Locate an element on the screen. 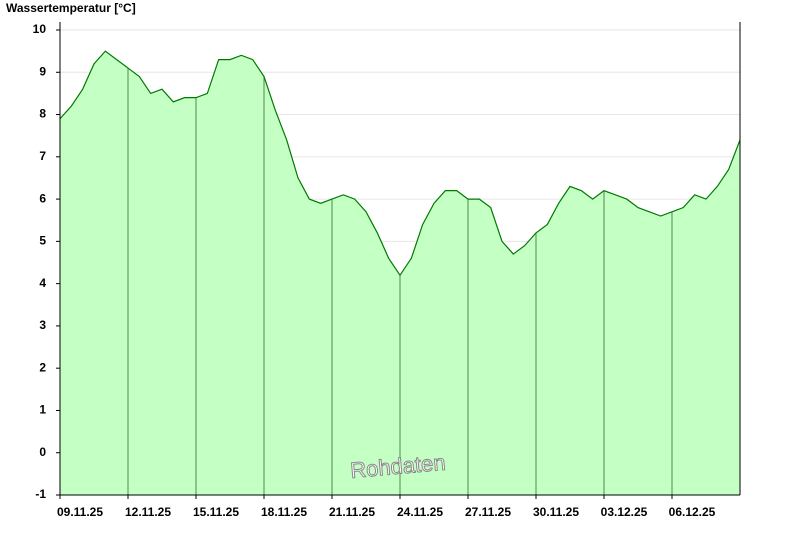 The width and height of the screenshot is (800, 550). y-tick-label: 9 is located at coordinates (42, 71).